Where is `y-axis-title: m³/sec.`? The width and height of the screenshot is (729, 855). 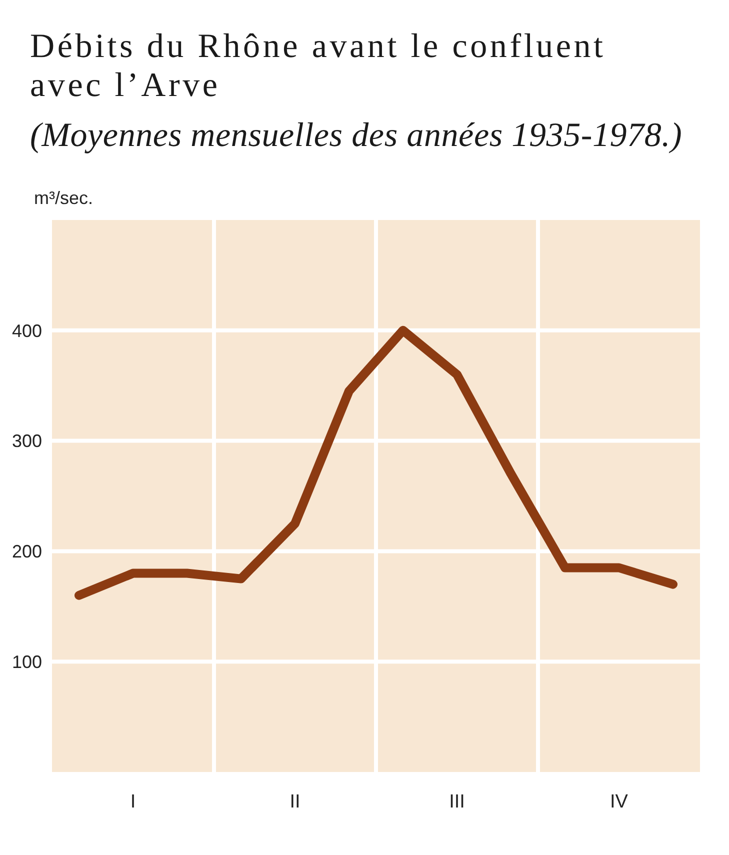 y-axis-title: m³/sec. is located at coordinates (64, 198).